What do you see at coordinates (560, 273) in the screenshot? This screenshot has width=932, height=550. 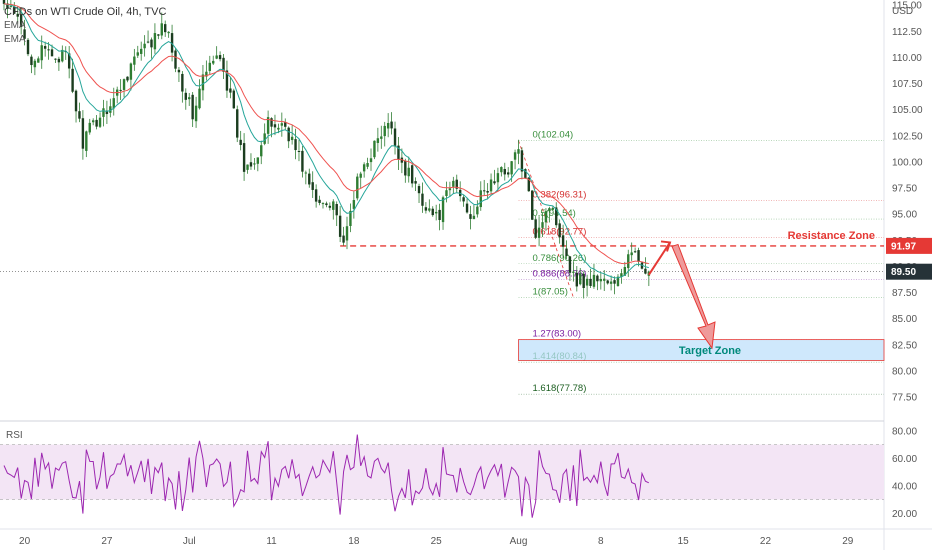 I see `fib-level-label: 0.886(88.76)` at bounding box center [560, 273].